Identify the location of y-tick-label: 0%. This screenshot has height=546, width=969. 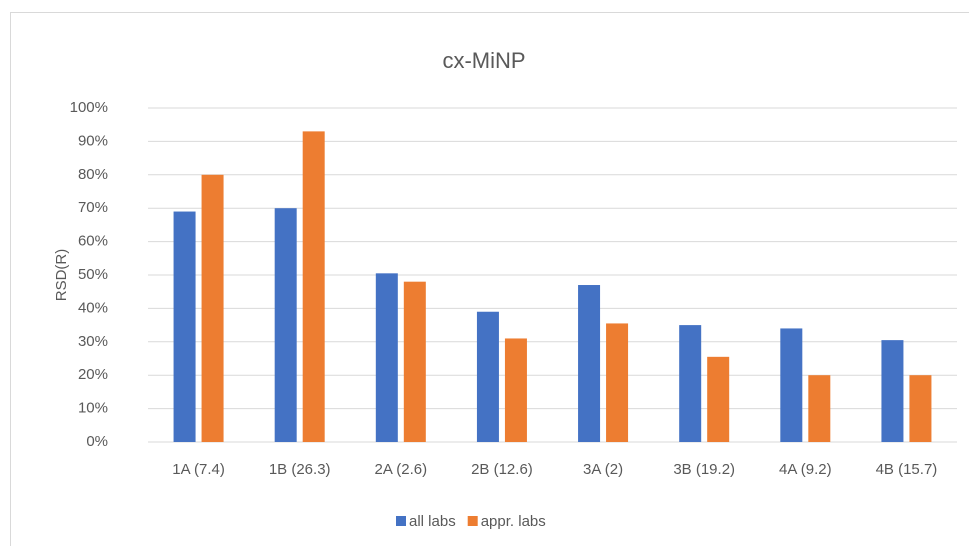
(97, 441).